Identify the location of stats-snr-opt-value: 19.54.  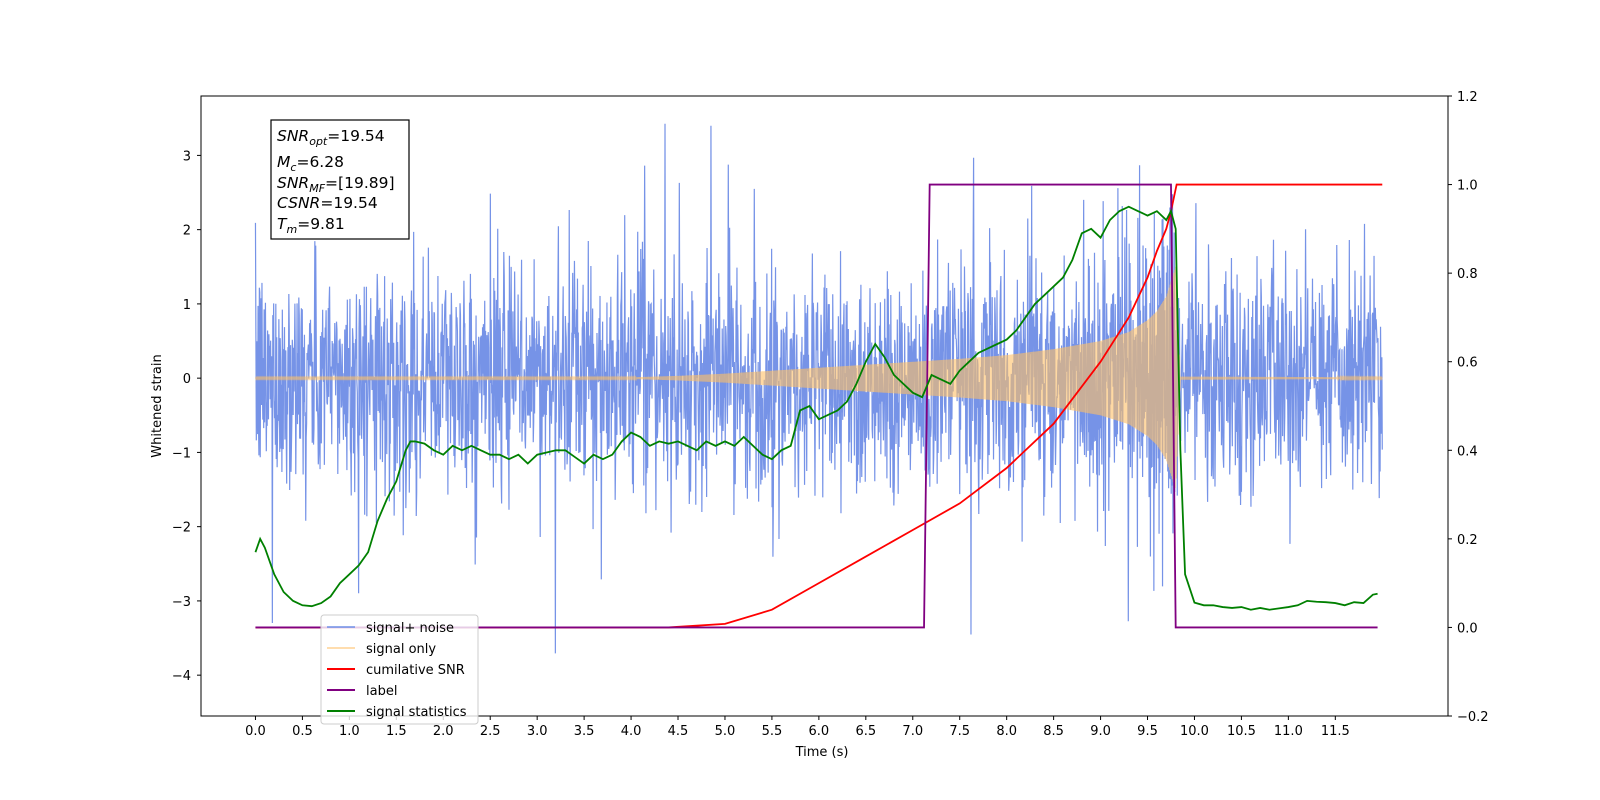
(362, 136).